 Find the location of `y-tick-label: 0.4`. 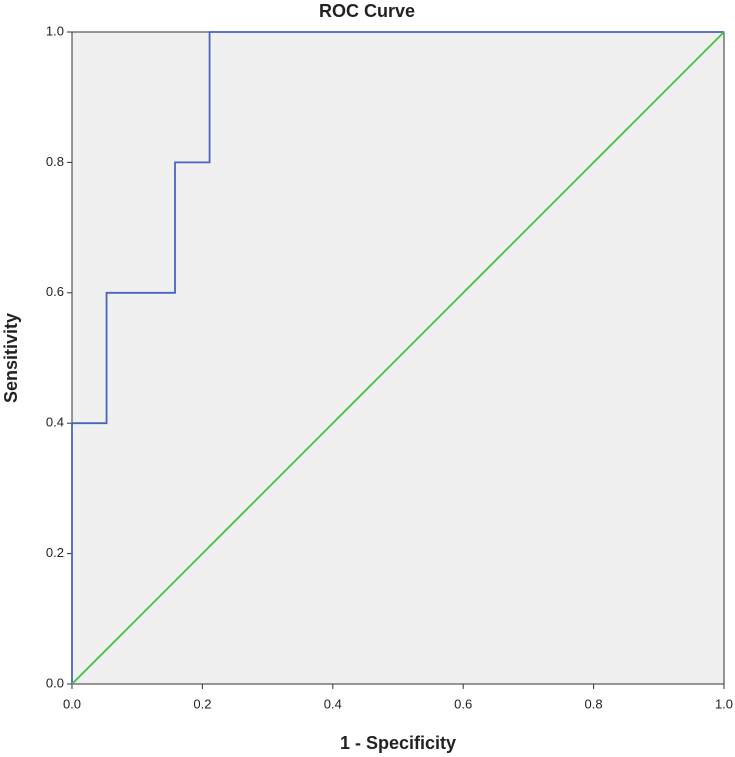

y-tick-label: 0.4 is located at coordinates (55, 422).